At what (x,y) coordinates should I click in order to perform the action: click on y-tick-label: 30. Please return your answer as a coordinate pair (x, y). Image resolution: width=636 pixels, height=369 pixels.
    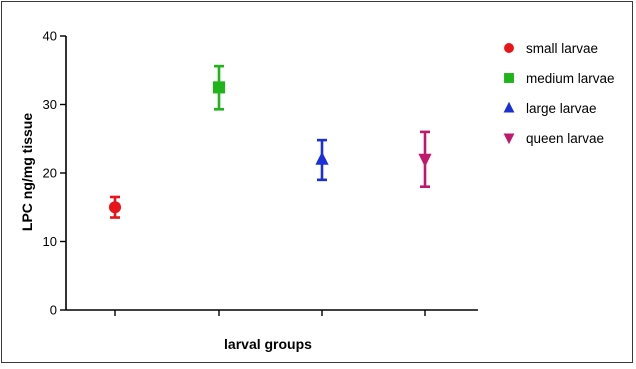
    Looking at the image, I should click on (50, 104).